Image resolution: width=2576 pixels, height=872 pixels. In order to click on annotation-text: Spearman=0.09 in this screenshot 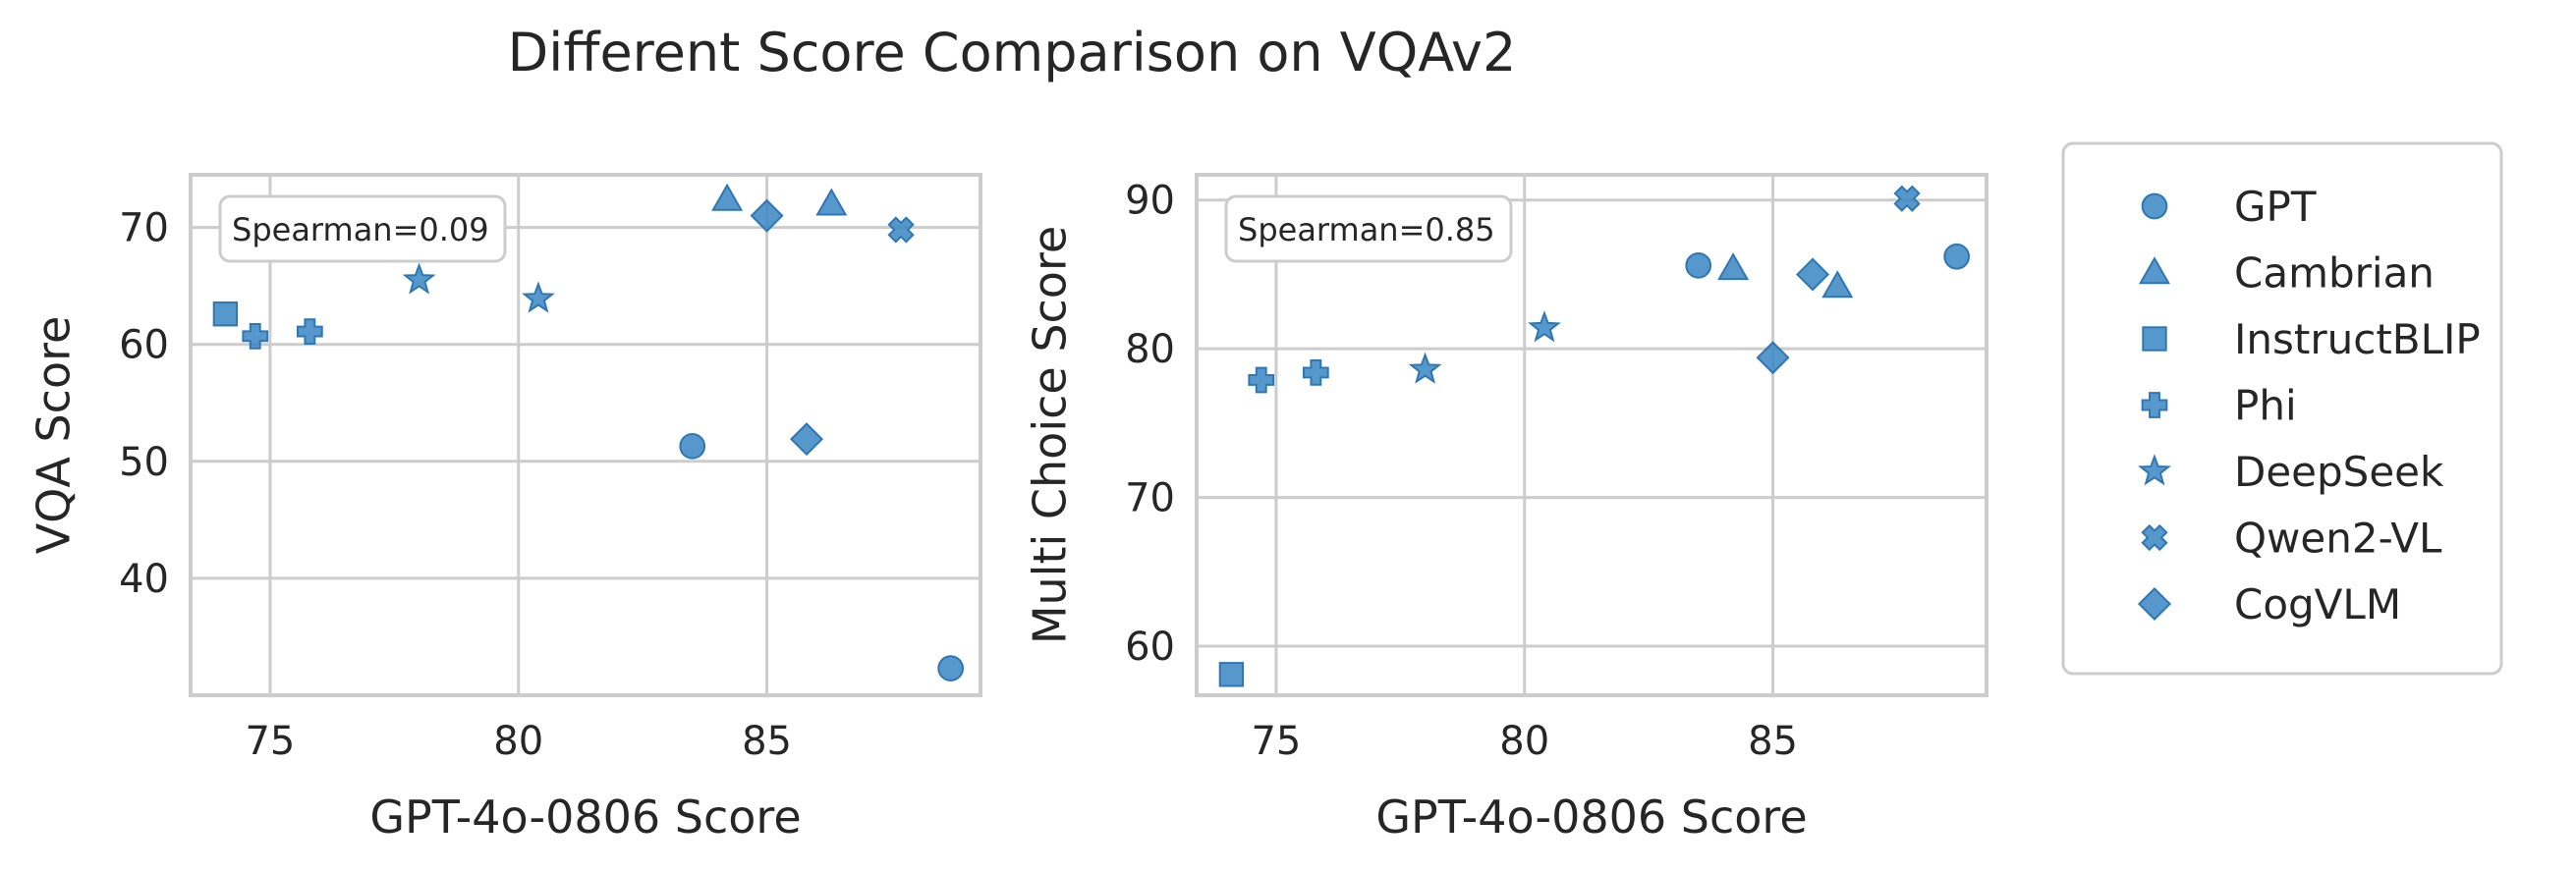, I will do `click(360, 229)`.